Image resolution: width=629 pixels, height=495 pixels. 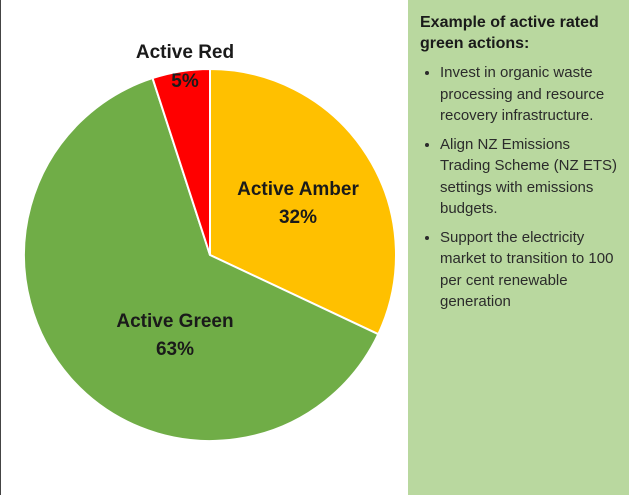 What do you see at coordinates (509, 33) in the screenshot?
I see `panel-title: Example of active rated green actions:` at bounding box center [509, 33].